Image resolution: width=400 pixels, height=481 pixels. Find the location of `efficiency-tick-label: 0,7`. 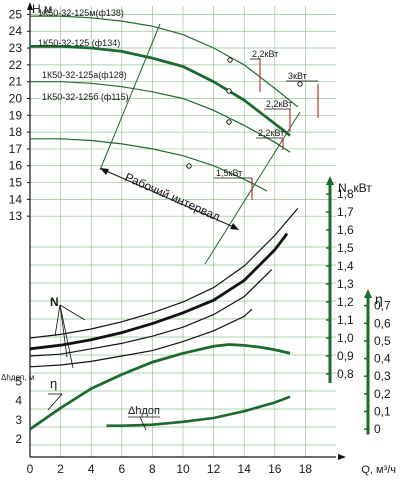

efficiency-tick-label: 0,7 is located at coordinates (382, 306).